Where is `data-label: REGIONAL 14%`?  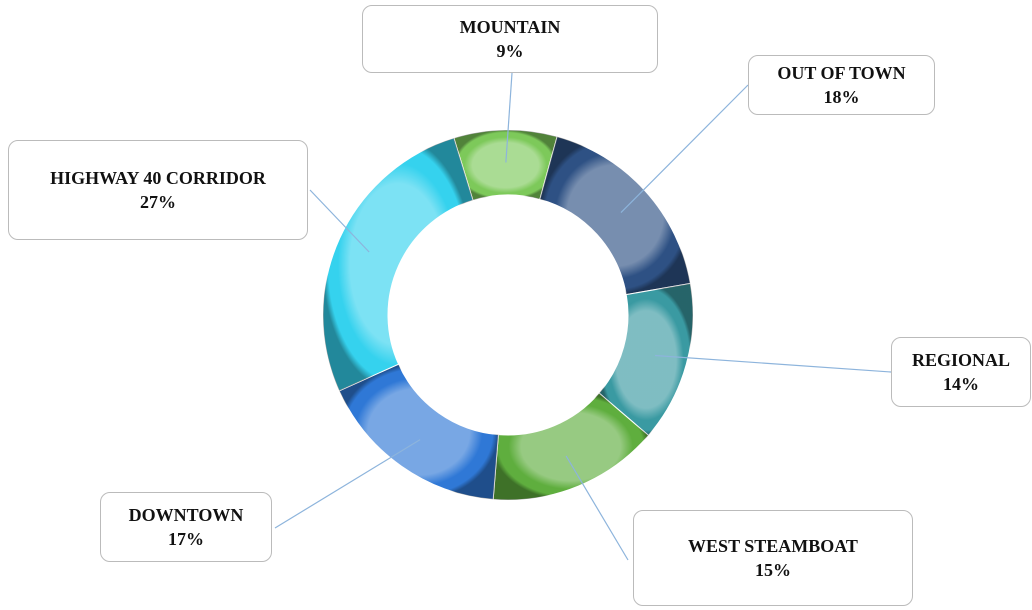 data-label: REGIONAL 14% is located at coordinates (961, 372).